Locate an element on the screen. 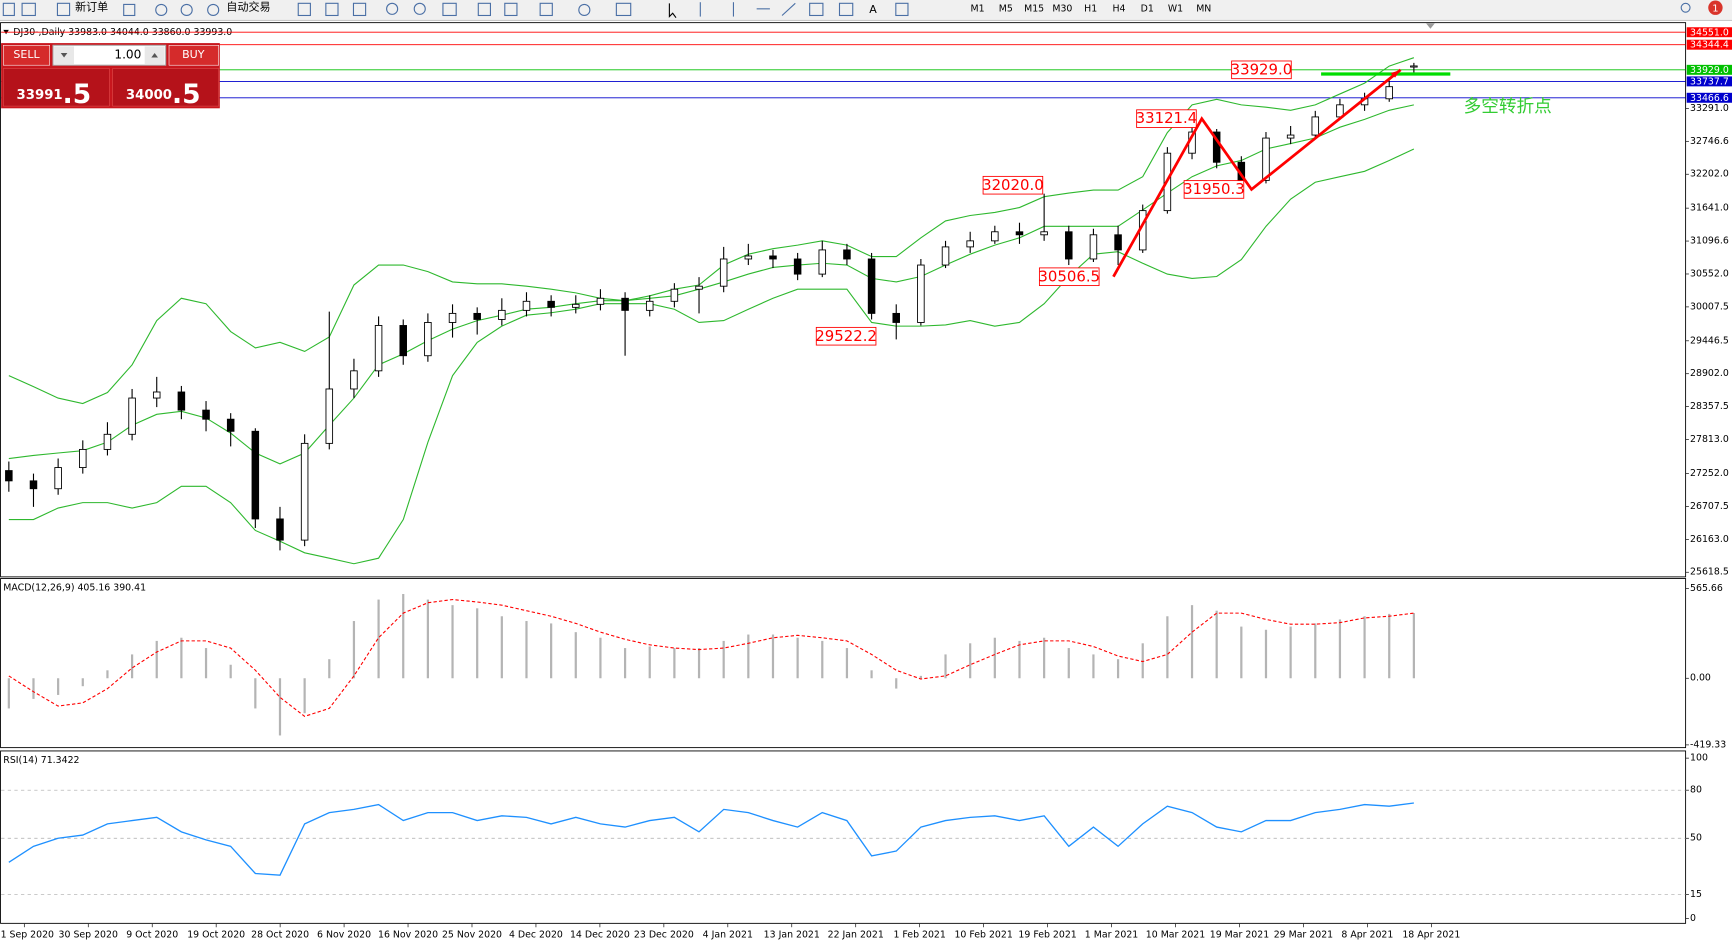  x-tick-label: 8 Apr 2021 is located at coordinates (1367, 934).